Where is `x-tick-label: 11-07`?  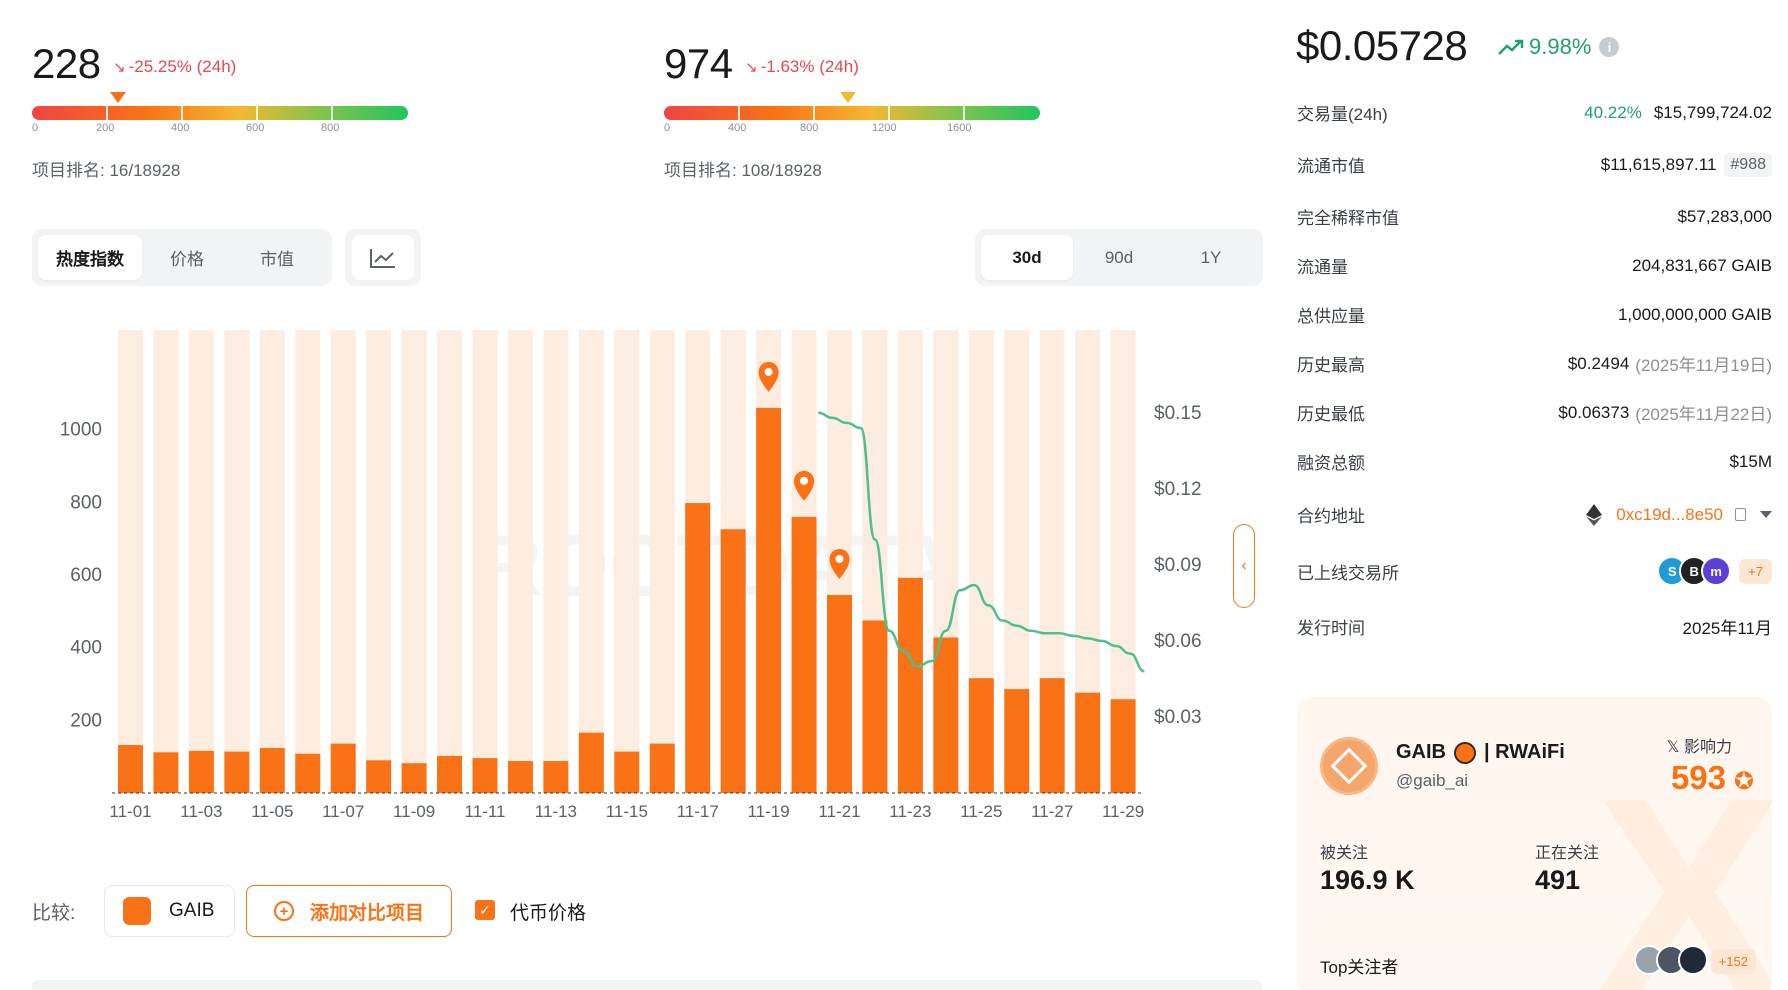
x-tick-label: 11-07 is located at coordinates (343, 811).